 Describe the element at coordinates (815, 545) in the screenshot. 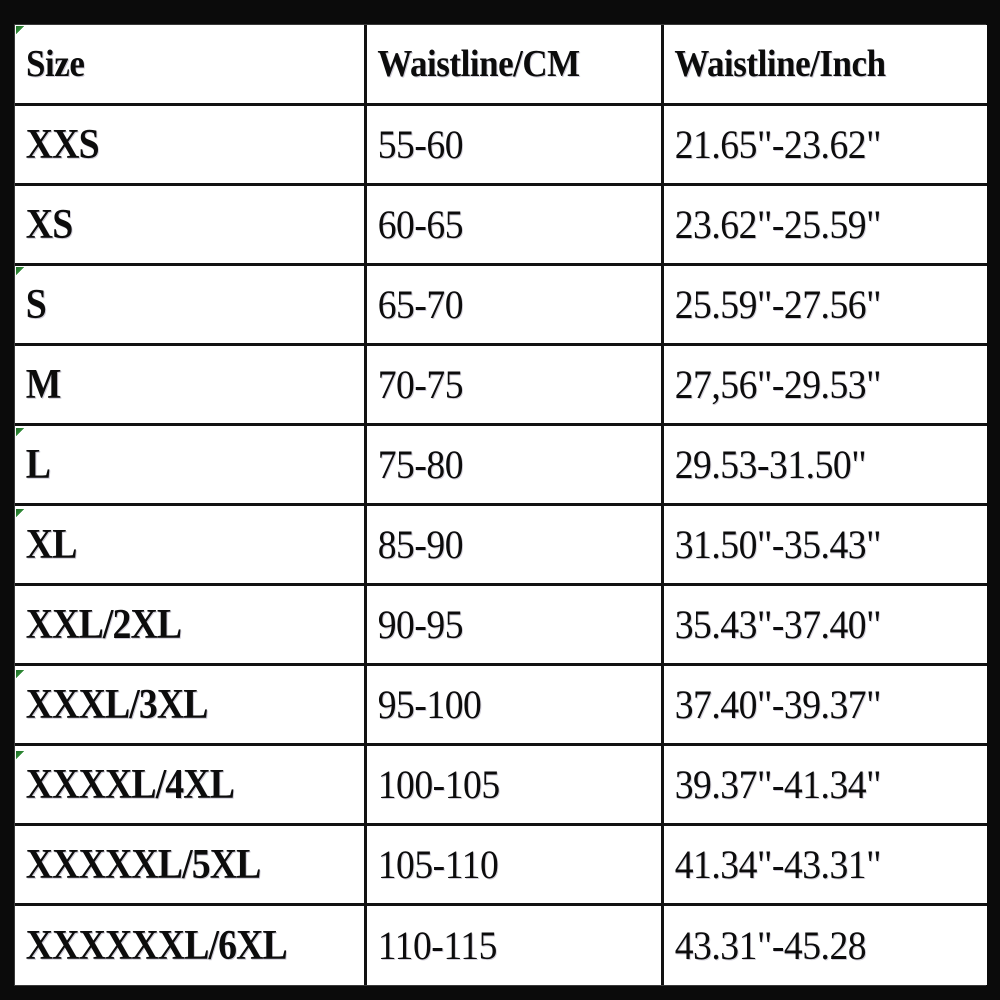

I see `cell-inch: 31.50"-35.43"` at that location.